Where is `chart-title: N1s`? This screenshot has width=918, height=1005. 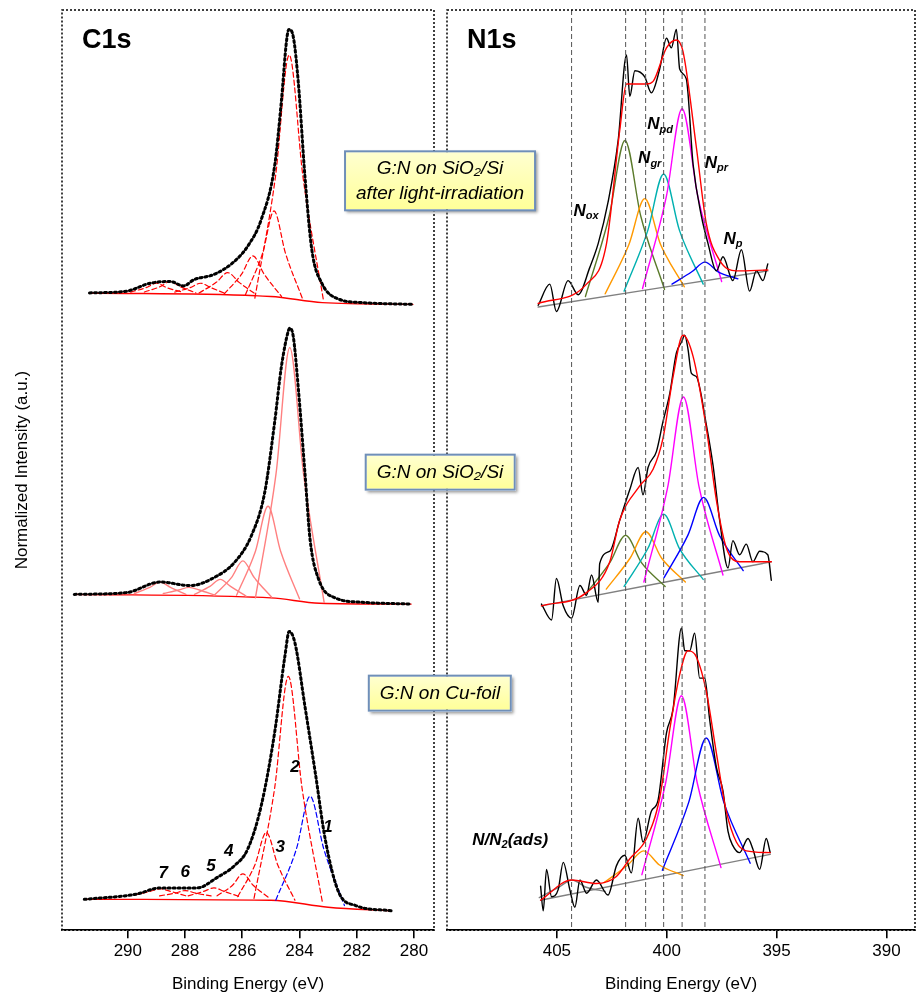 chart-title: N1s is located at coordinates (492, 39).